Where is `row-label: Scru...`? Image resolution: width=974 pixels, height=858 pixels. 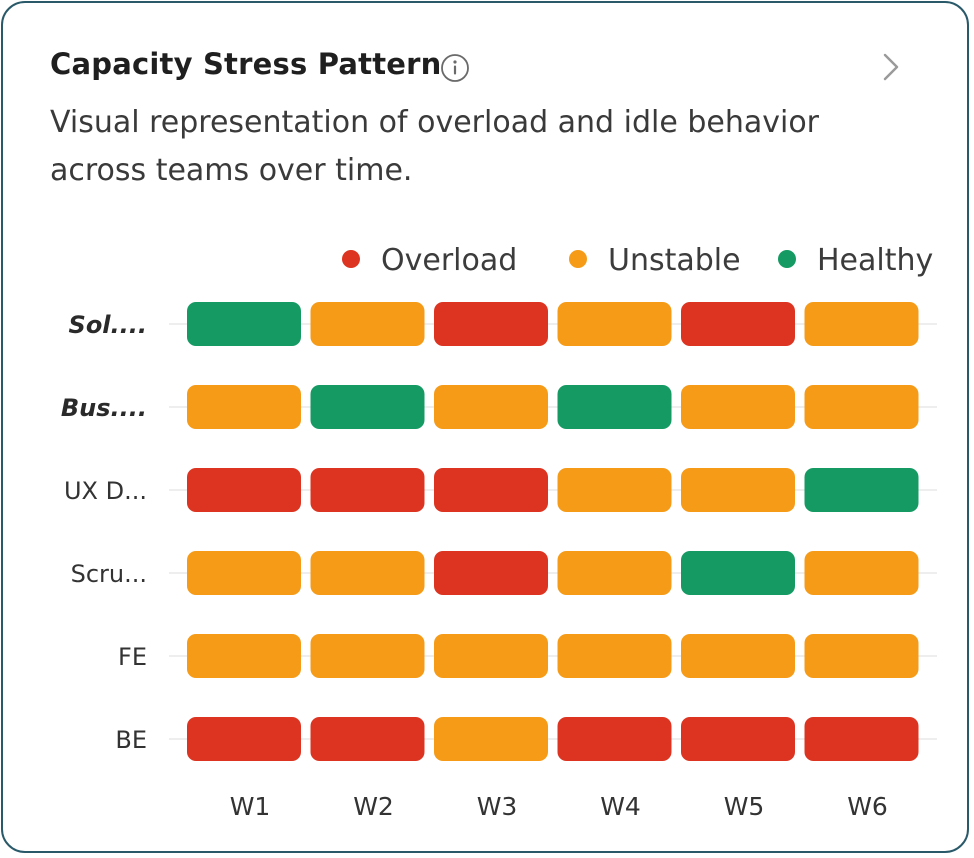 row-label: Scru... is located at coordinates (109, 574).